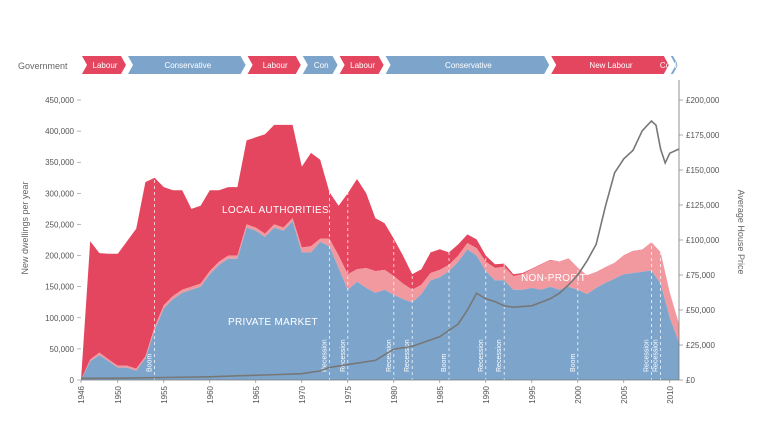 The width and height of the screenshot is (768, 435). What do you see at coordinates (59, 162) in the screenshot?
I see `left-tick-label-7: 350,000` at bounding box center [59, 162].